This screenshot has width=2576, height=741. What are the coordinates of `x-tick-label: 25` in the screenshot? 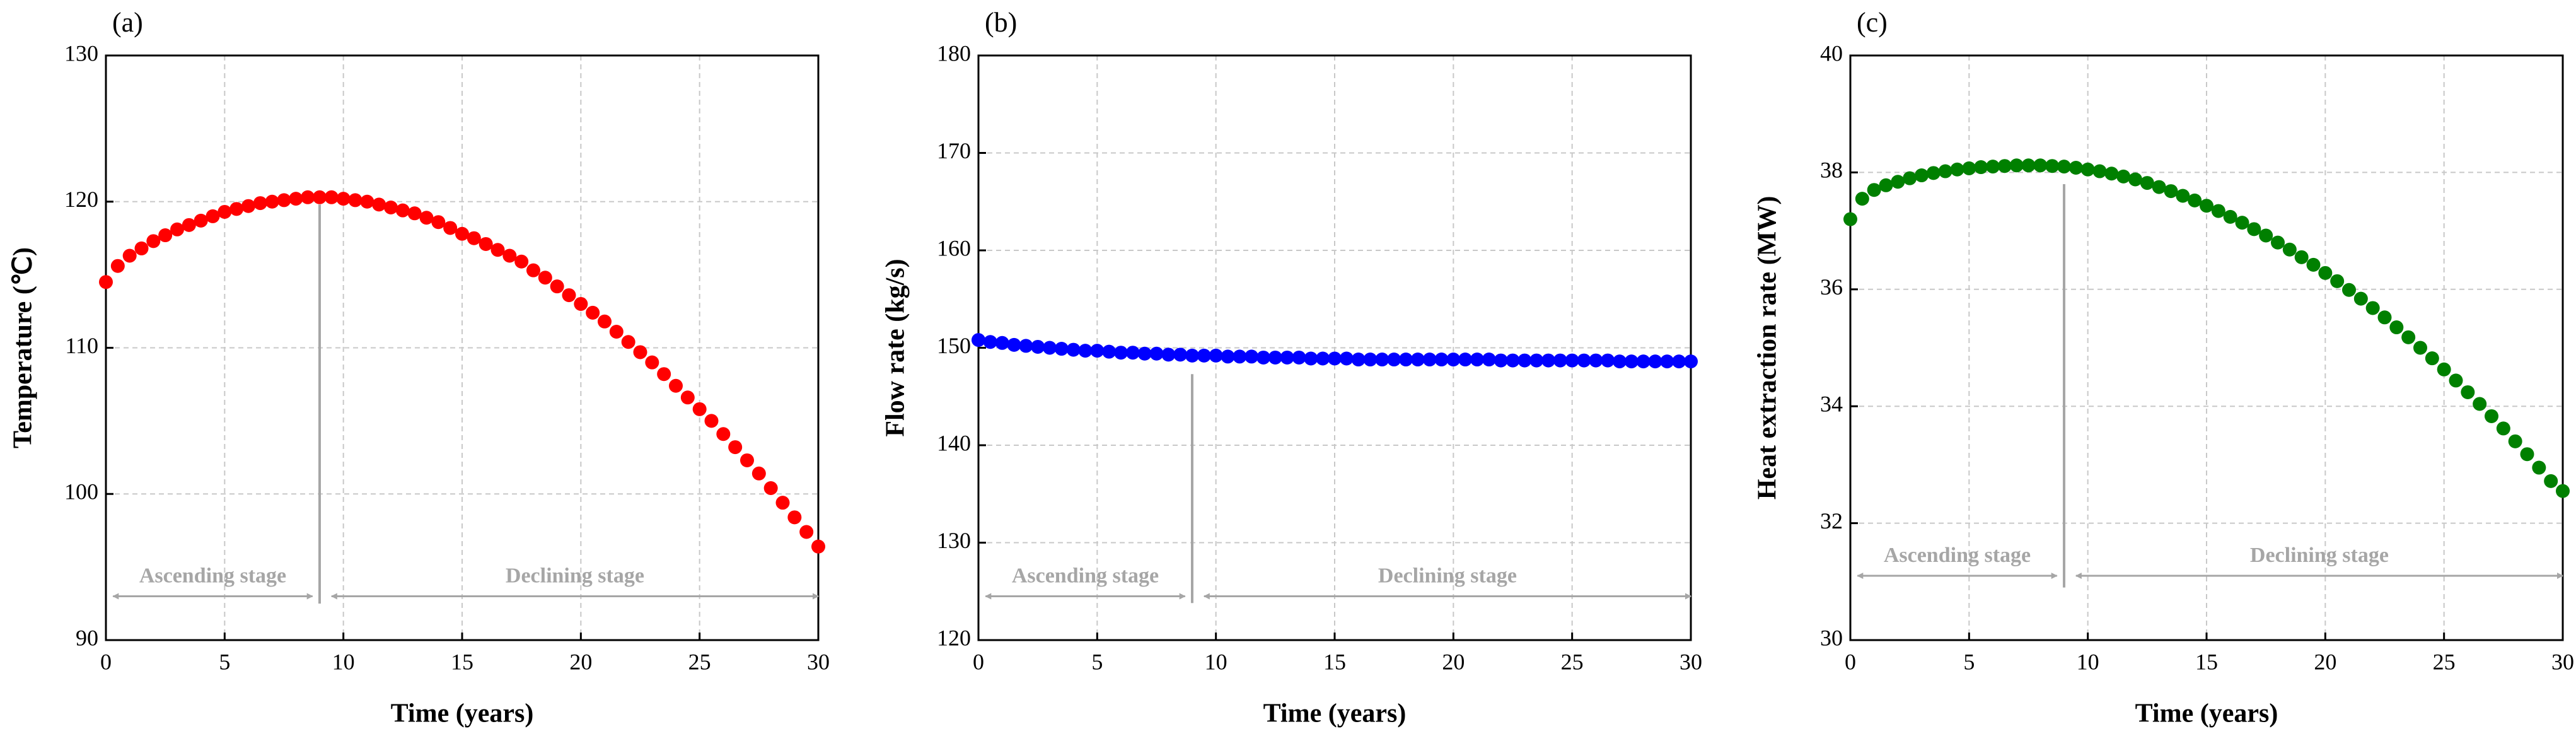 It's located at (1573, 661).